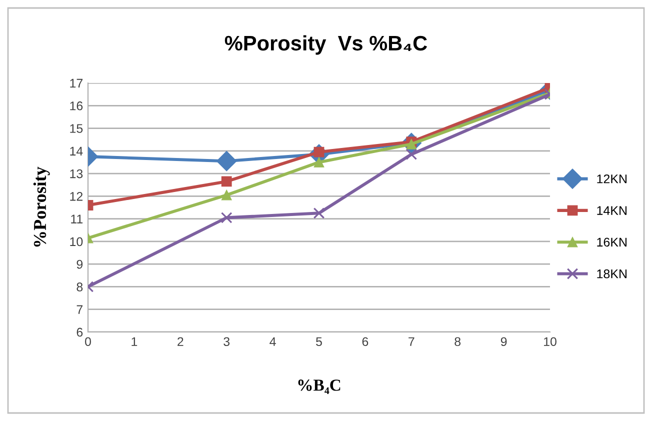  I want to click on y-axis-title: %Porosity, so click(41, 206).